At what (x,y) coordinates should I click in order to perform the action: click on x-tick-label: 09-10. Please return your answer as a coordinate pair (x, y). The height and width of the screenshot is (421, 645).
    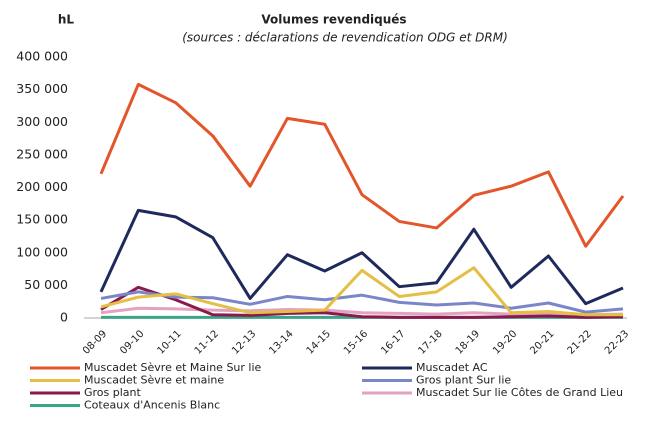
    Looking at the image, I should click on (132, 342).